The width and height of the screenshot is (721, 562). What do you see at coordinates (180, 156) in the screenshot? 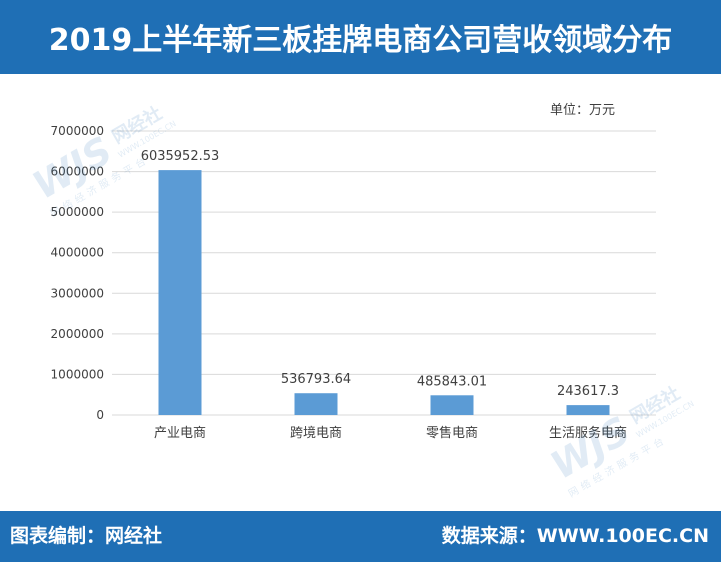
I see `data-label: 6035952.53` at bounding box center [180, 156].